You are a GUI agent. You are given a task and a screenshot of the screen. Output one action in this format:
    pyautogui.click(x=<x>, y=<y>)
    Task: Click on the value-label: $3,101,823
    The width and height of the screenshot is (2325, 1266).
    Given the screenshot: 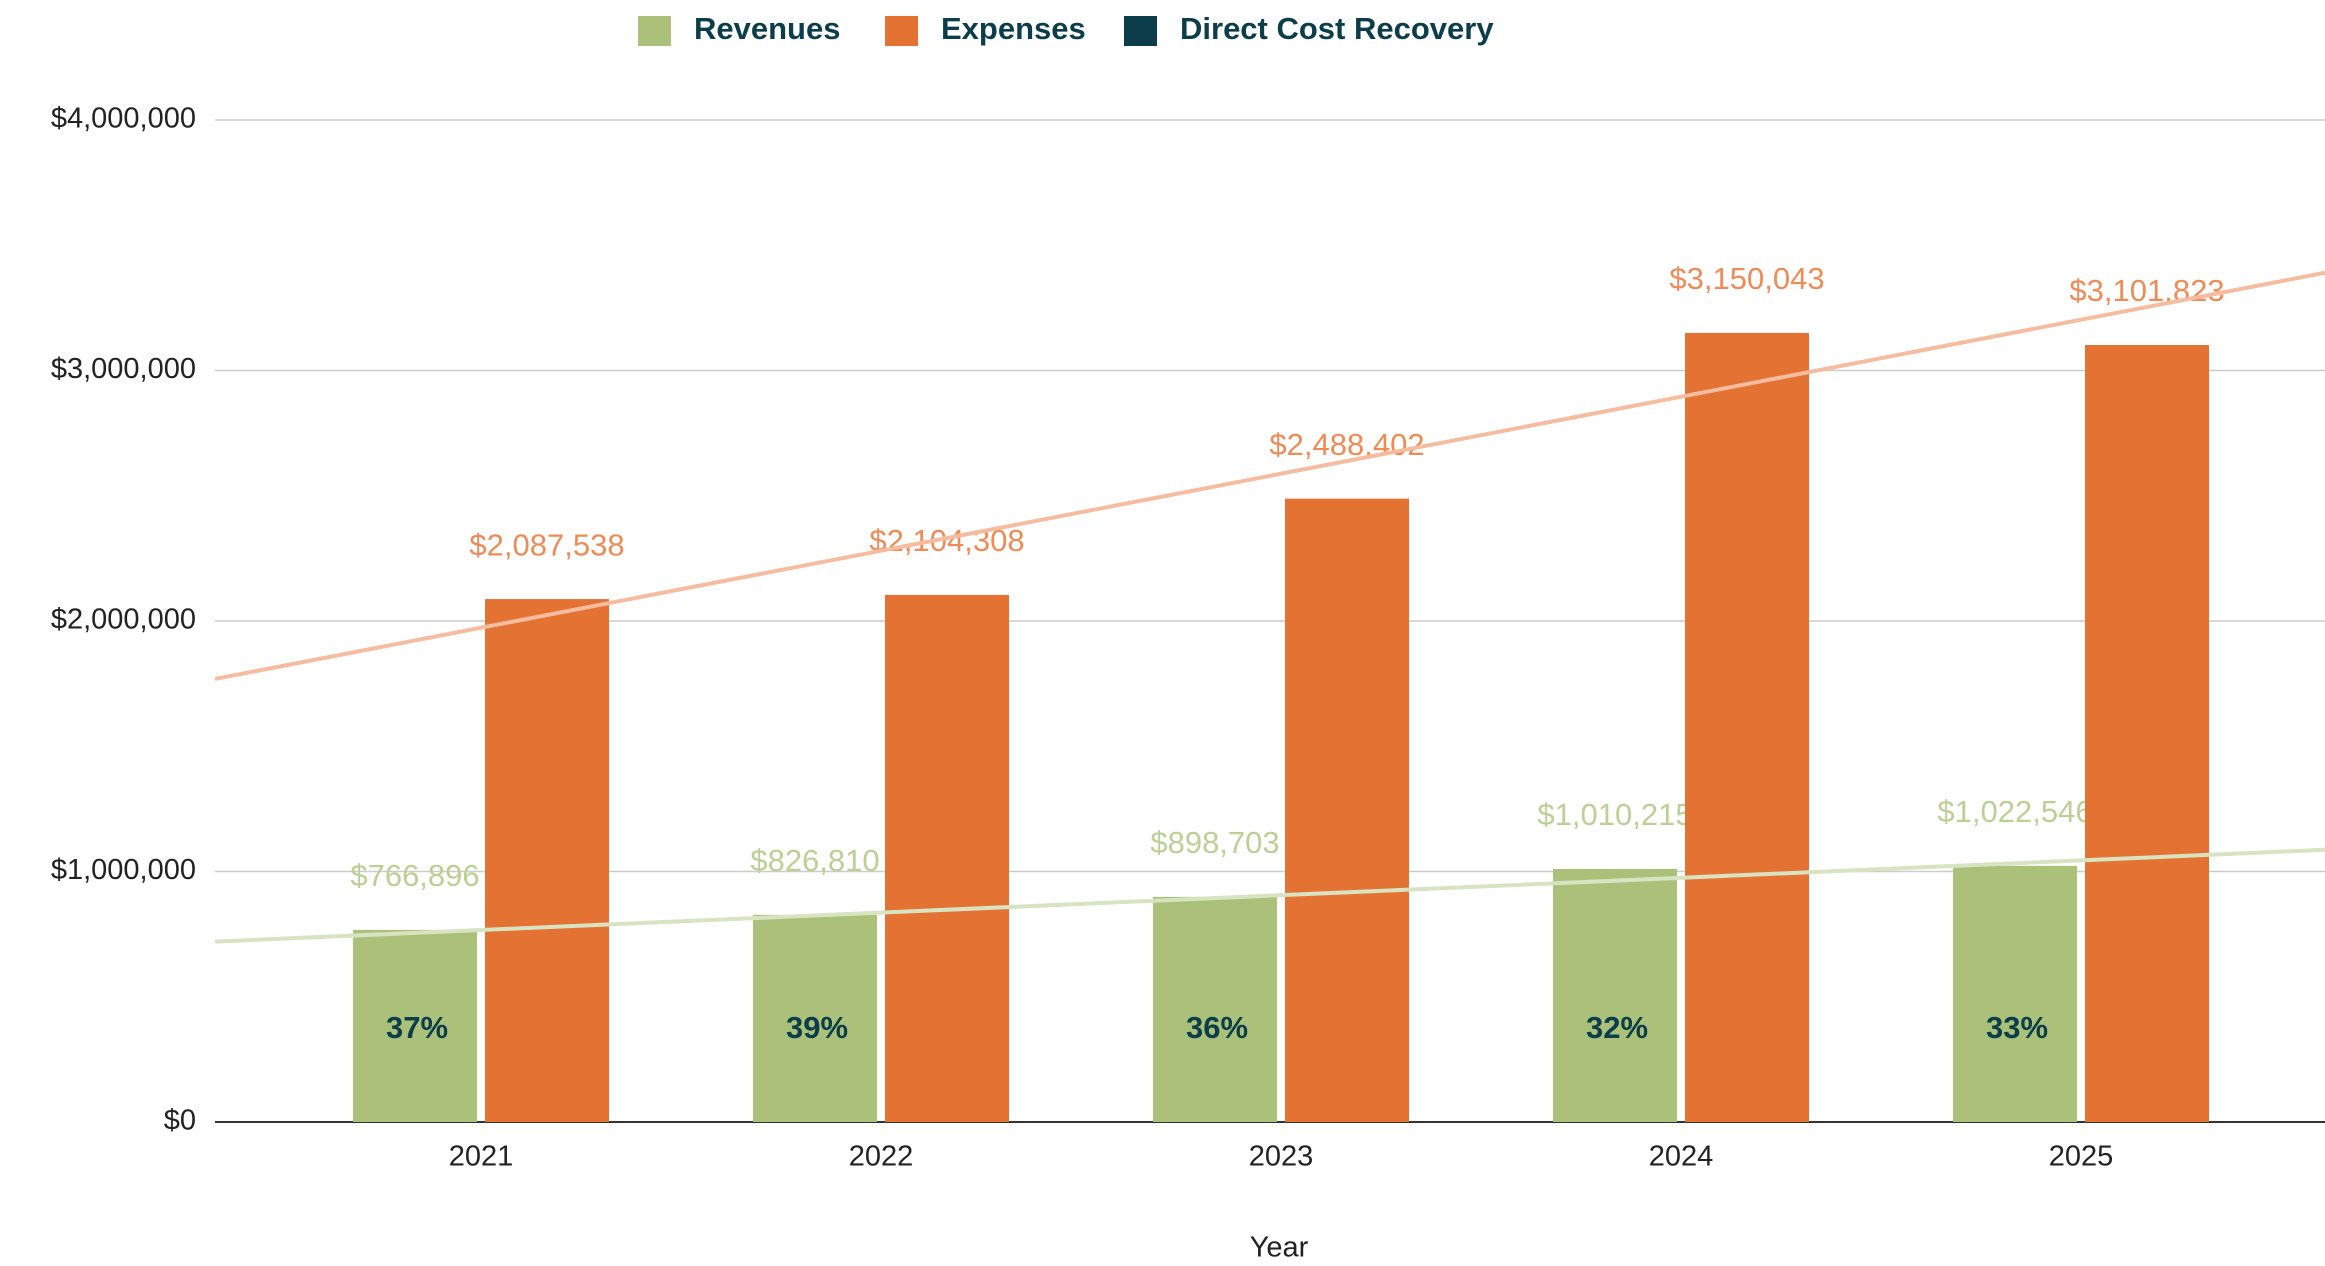 What is the action you would take?
    pyautogui.click(x=2146, y=290)
    